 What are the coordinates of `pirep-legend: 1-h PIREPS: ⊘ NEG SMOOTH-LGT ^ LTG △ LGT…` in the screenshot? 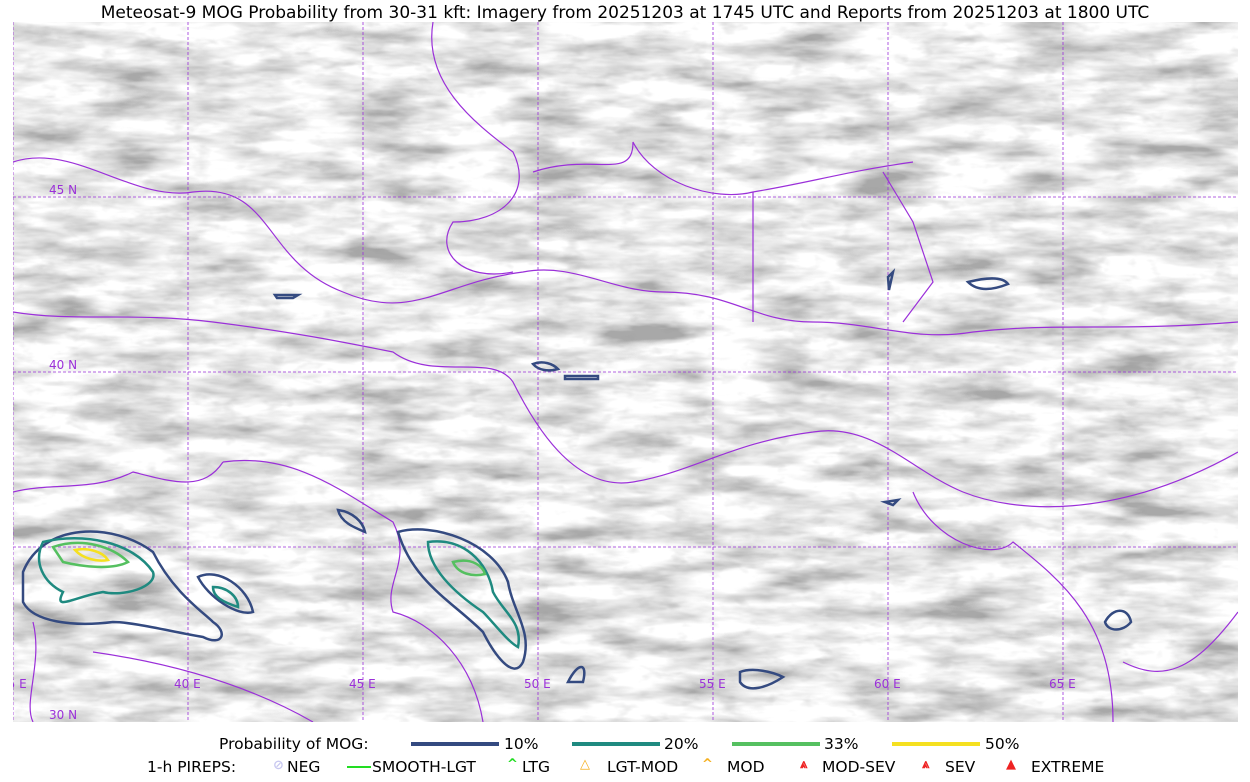 It's located at (625, 767).